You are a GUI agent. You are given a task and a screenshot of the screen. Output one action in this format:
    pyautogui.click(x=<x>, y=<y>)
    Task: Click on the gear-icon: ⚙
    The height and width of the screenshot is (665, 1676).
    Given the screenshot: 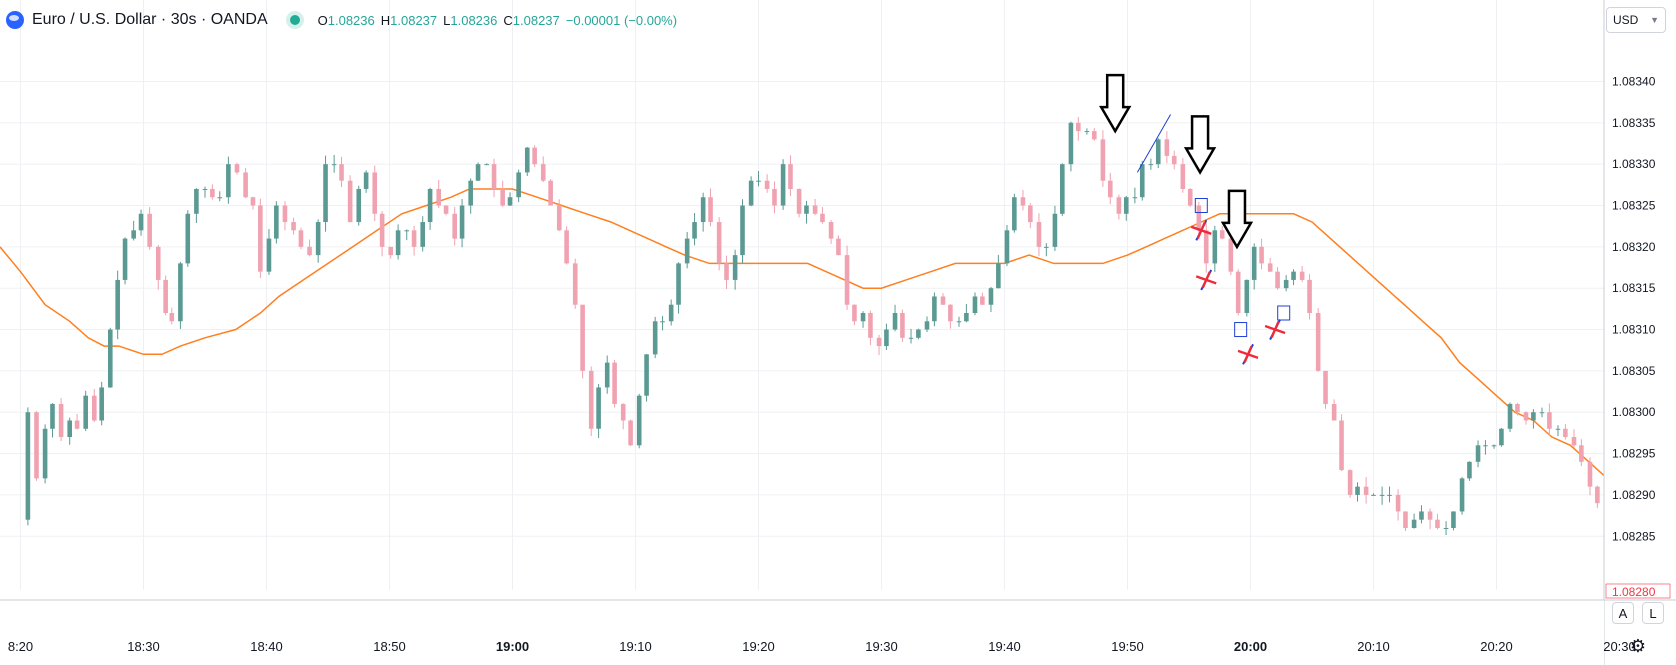 What is the action you would take?
    pyautogui.click(x=1638, y=645)
    